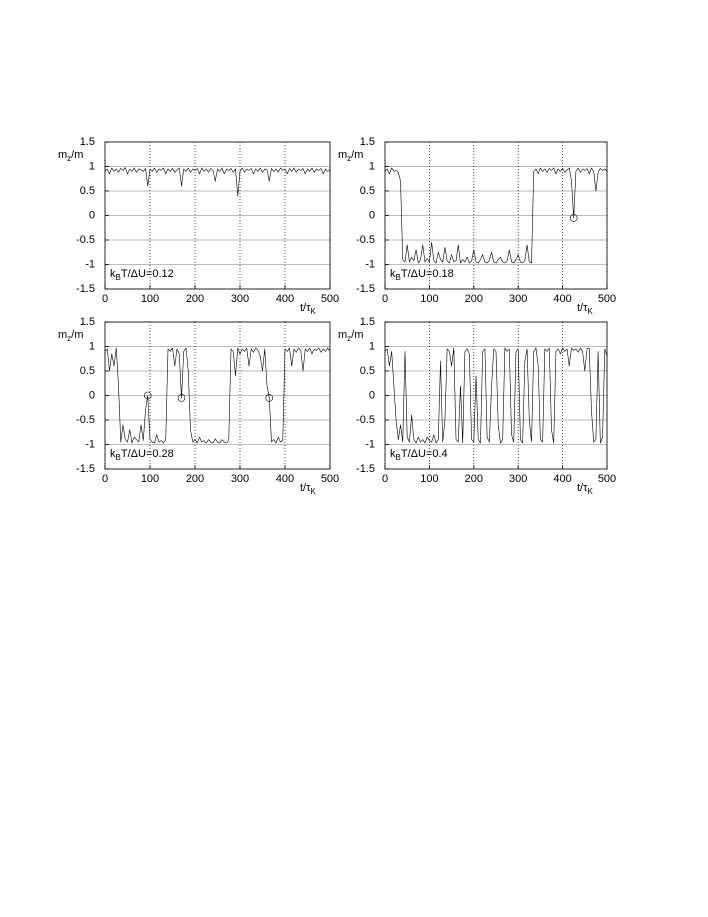 This screenshot has width=708, height=917. I want to click on annotation-part: T/ΔU=0.4, so click(424, 454).